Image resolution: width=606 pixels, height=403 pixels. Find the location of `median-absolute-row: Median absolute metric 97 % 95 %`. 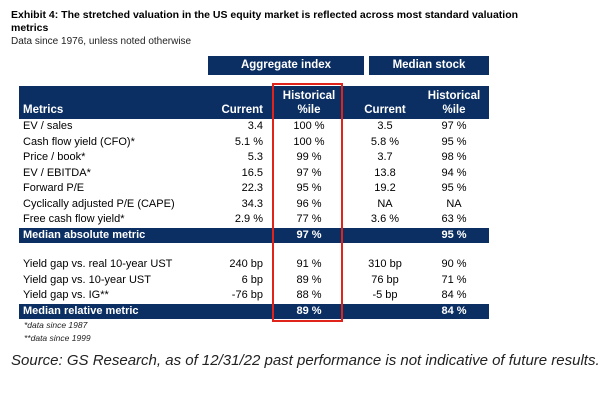

median-absolute-row: Median absolute metric 97 % 95 % is located at coordinates (254, 235).